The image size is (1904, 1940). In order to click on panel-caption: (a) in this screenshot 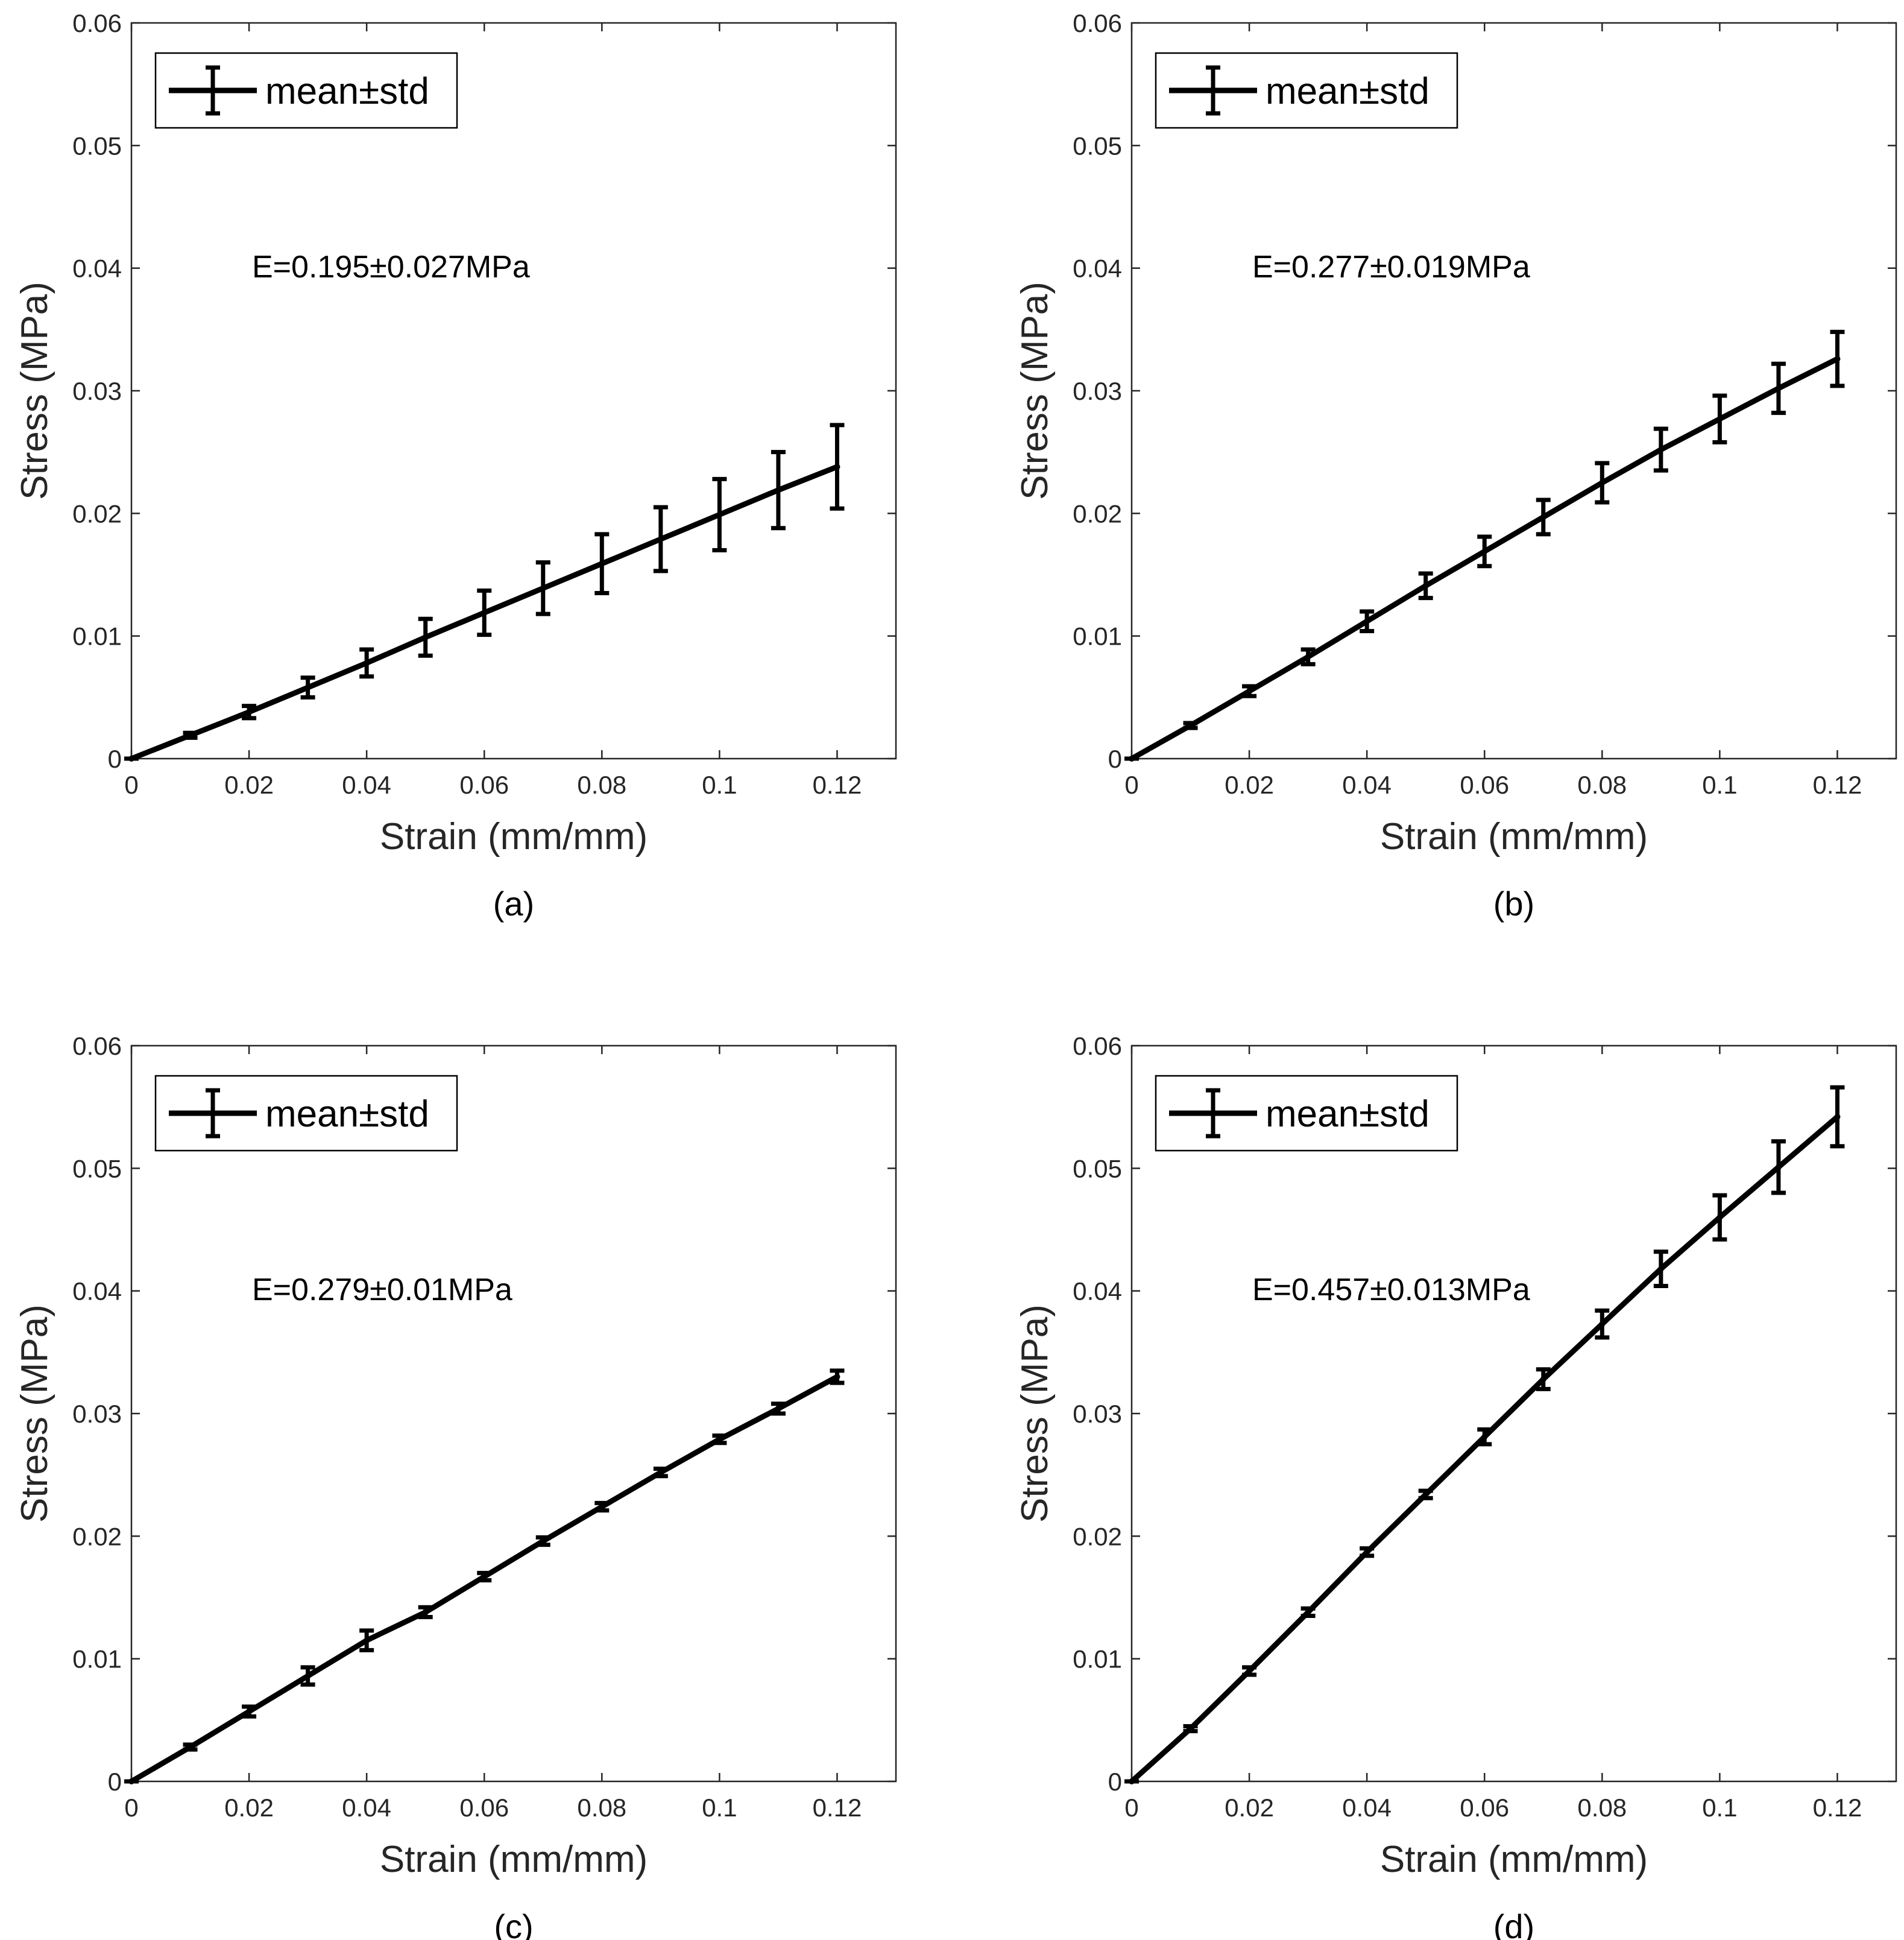, I will do `click(513, 904)`.